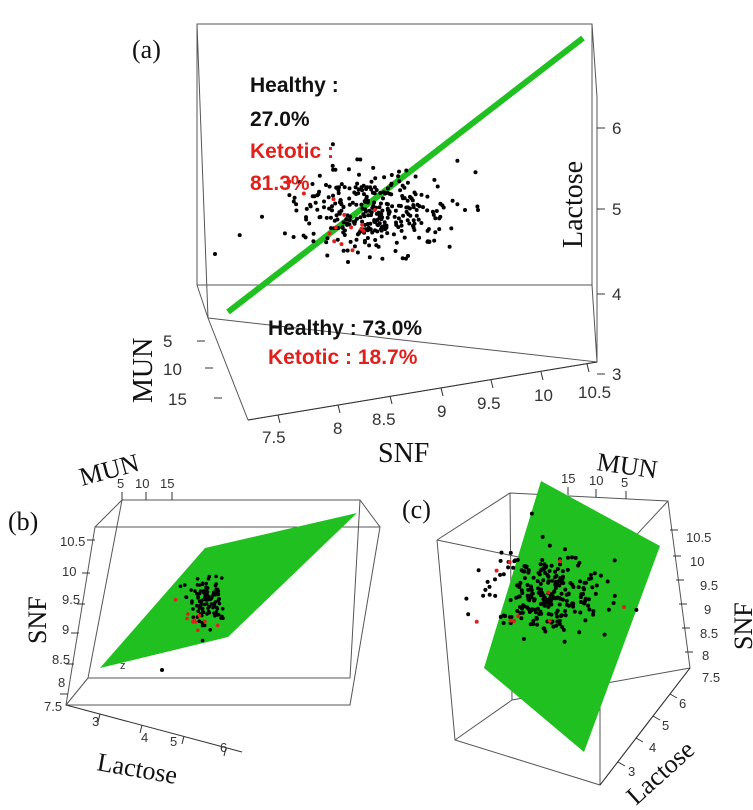  I want to click on panel-c-points, so click(551, 577).